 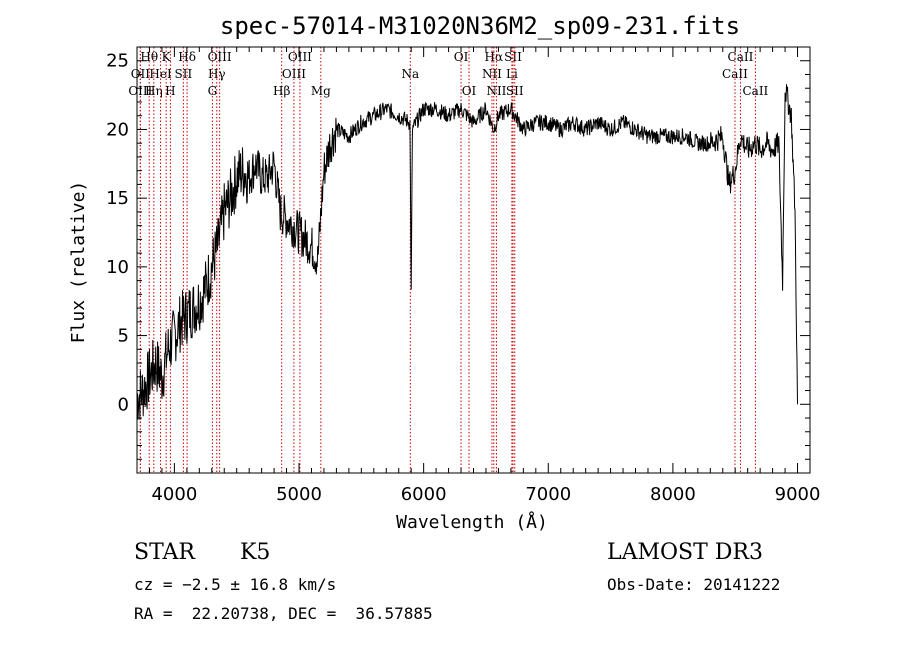 What do you see at coordinates (170, 91) in the screenshot?
I see `line-label: H` at bounding box center [170, 91].